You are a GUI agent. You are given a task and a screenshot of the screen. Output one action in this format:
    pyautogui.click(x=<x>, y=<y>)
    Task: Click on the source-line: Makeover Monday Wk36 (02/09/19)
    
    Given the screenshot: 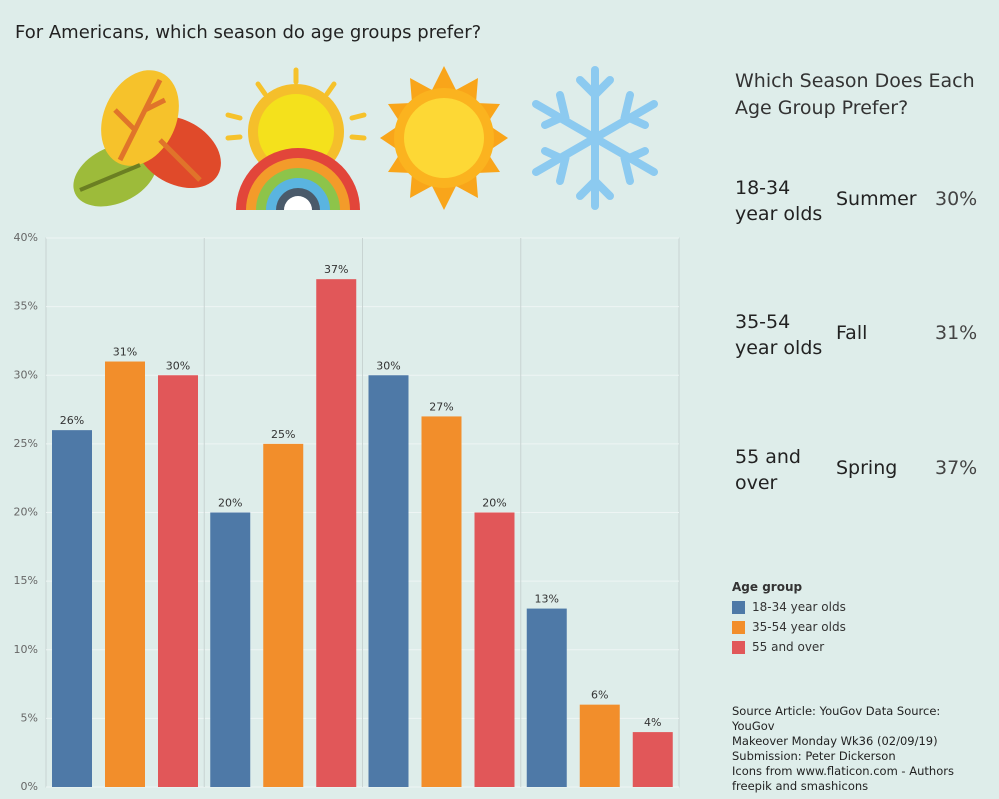 What is the action you would take?
    pyautogui.click(x=835, y=741)
    